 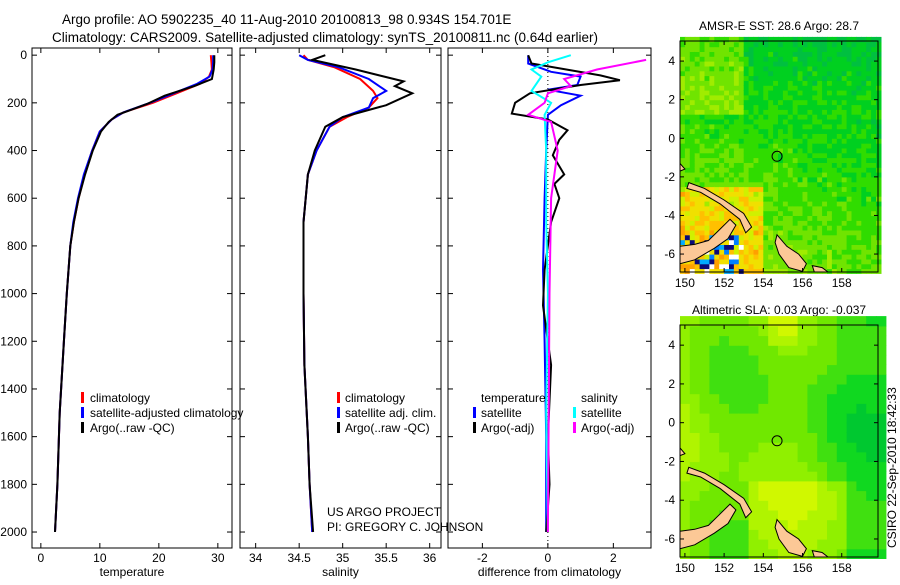 I want to click on legend-swatch-satellite, so click(x=338, y=412).